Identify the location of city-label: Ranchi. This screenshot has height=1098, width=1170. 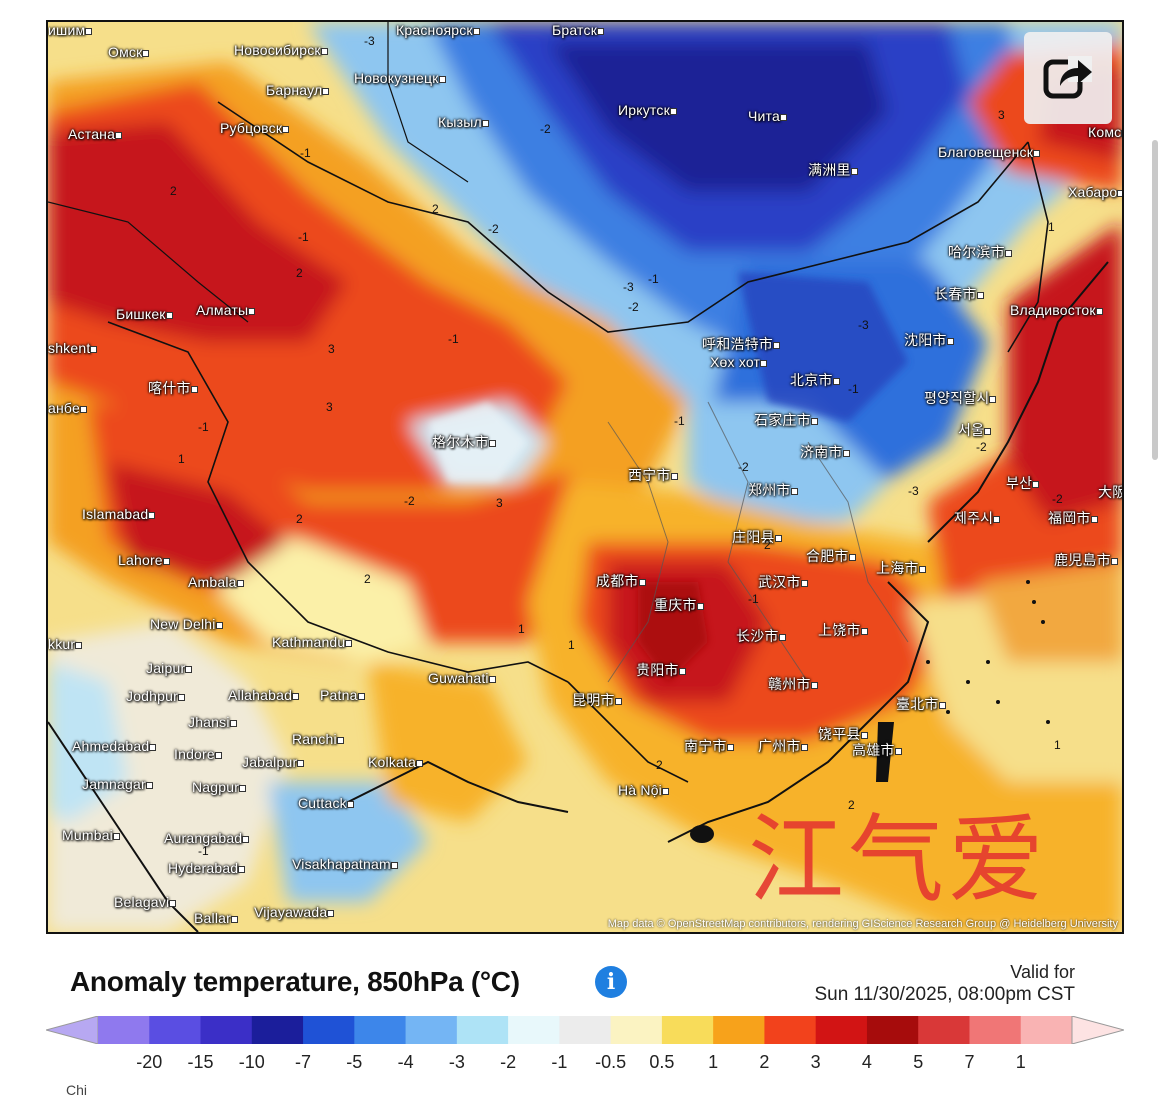
(319, 739).